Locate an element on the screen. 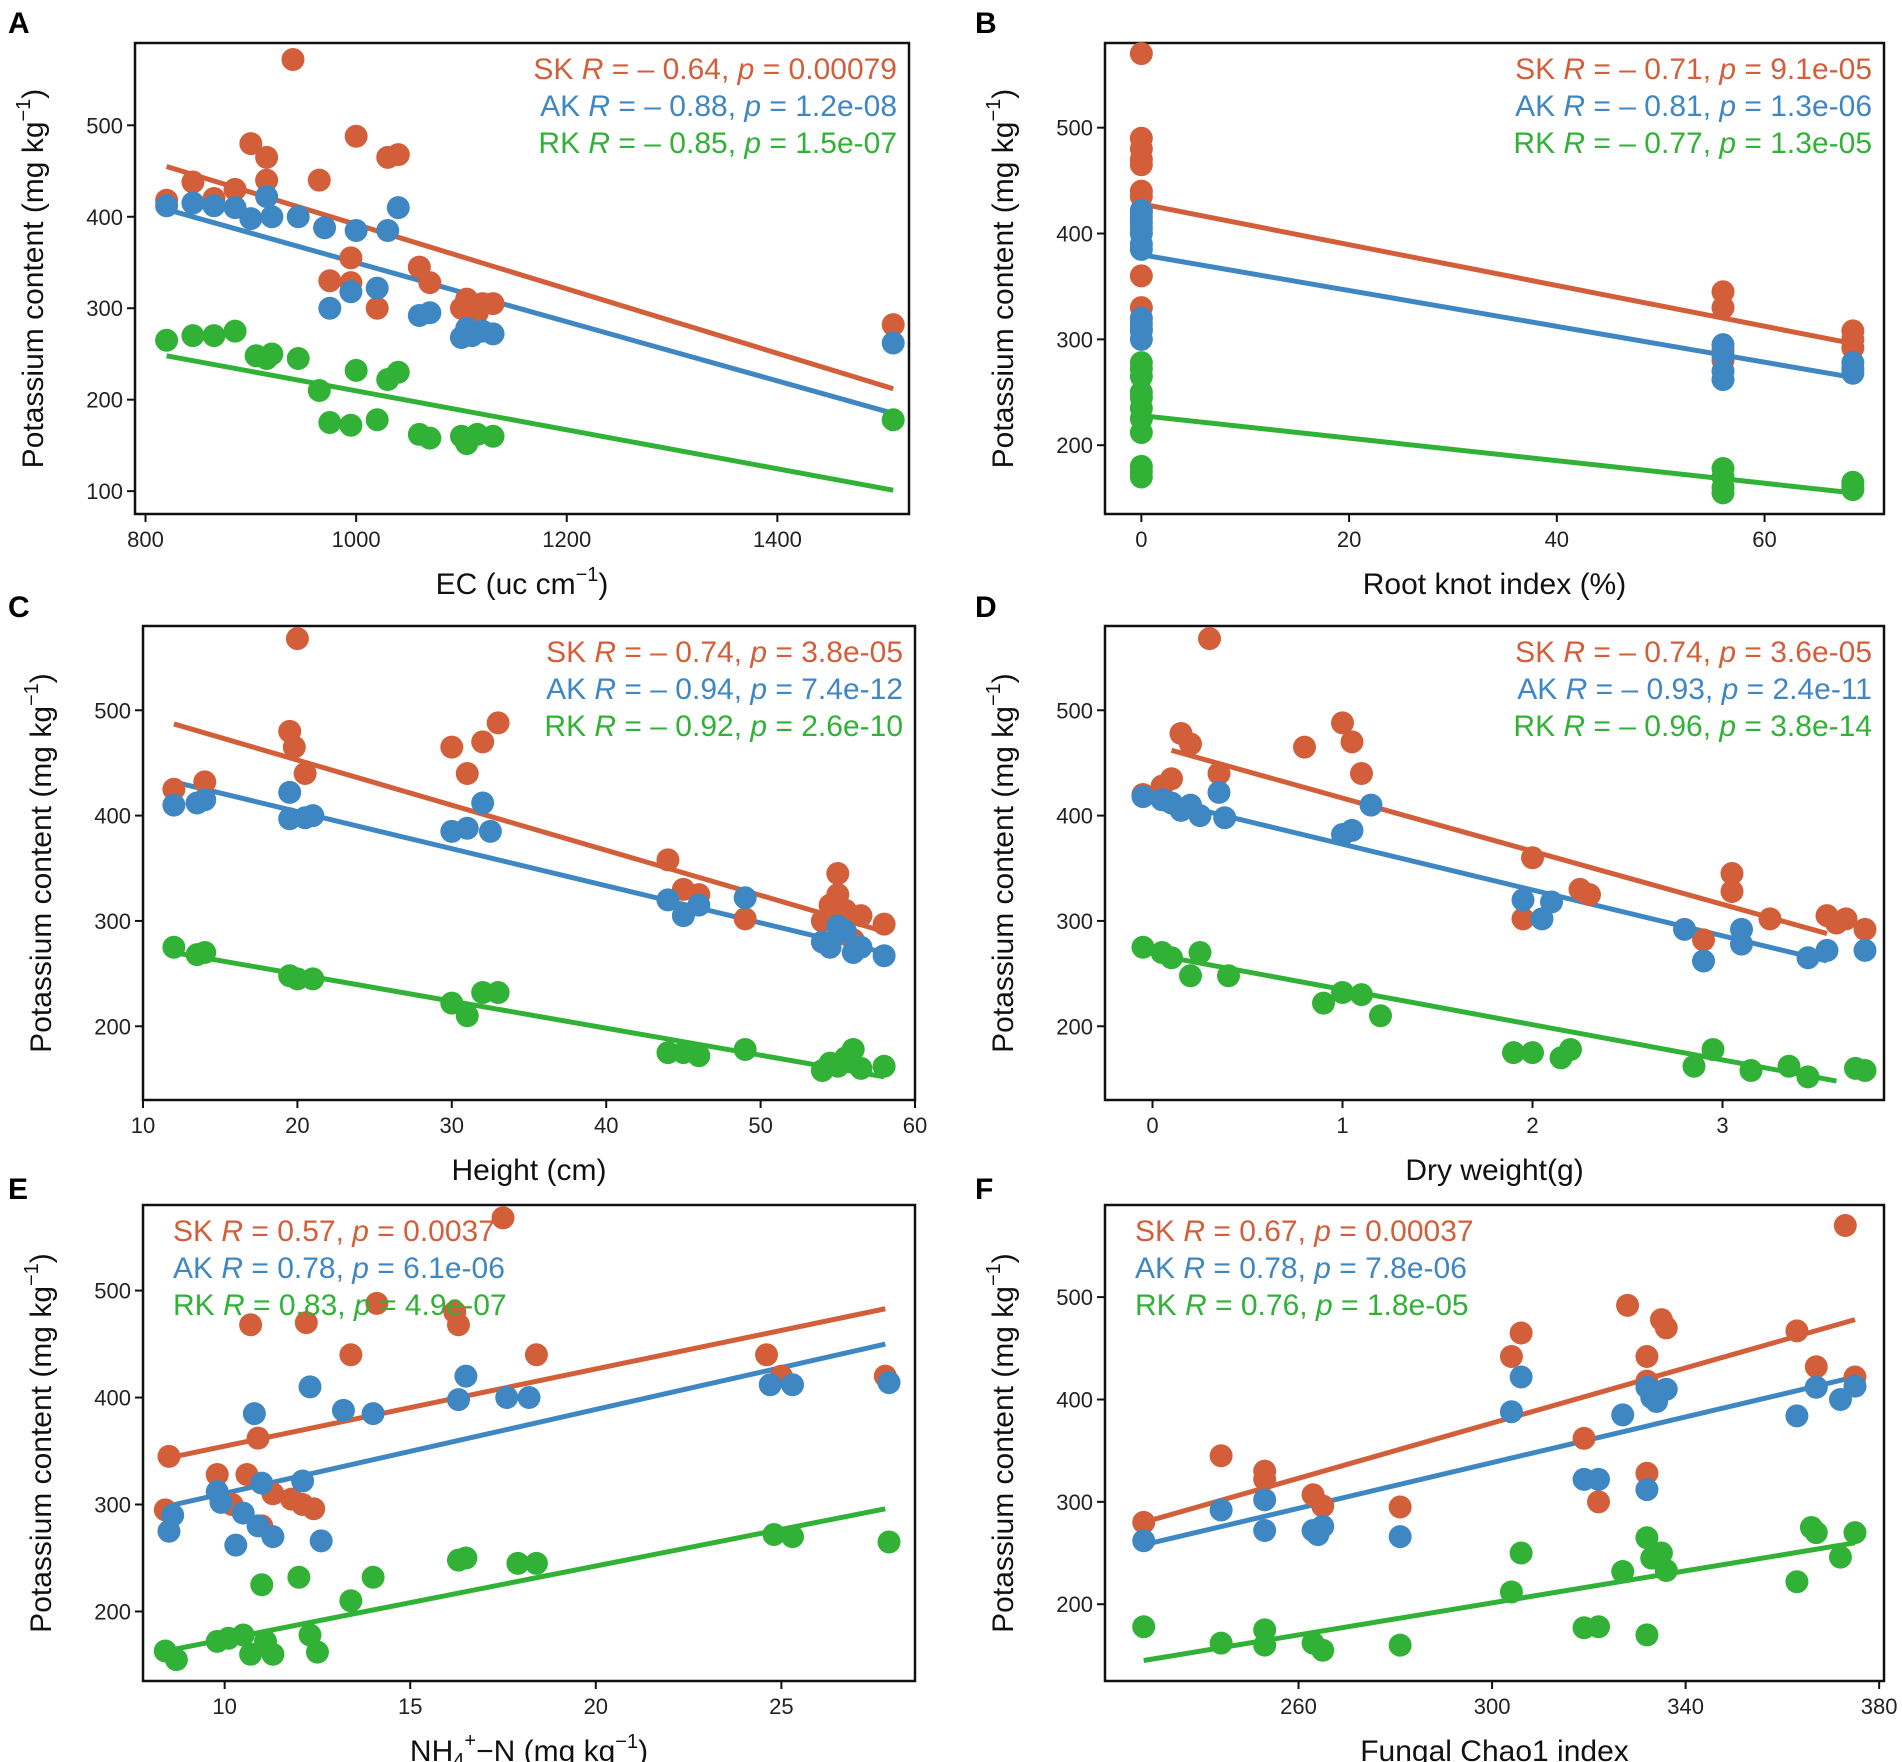  stat-ak: AK R = 0.78, p = 6.1e-06 is located at coordinates (339, 1268).